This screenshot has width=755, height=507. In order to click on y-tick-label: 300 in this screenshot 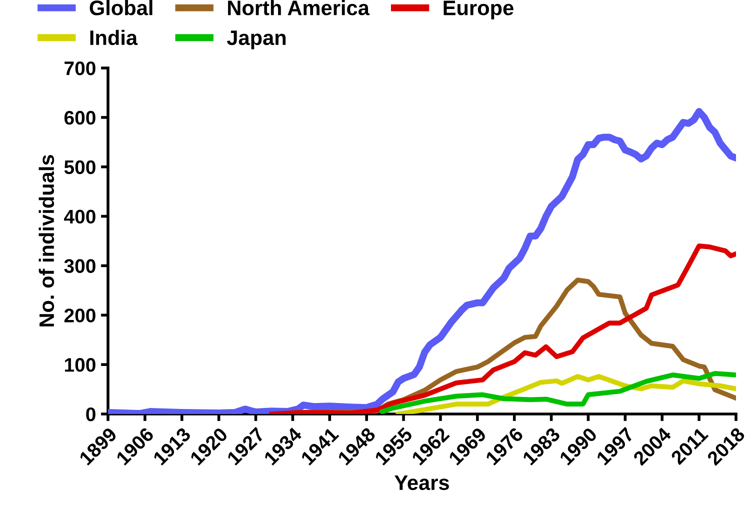, I will do `click(80, 266)`.